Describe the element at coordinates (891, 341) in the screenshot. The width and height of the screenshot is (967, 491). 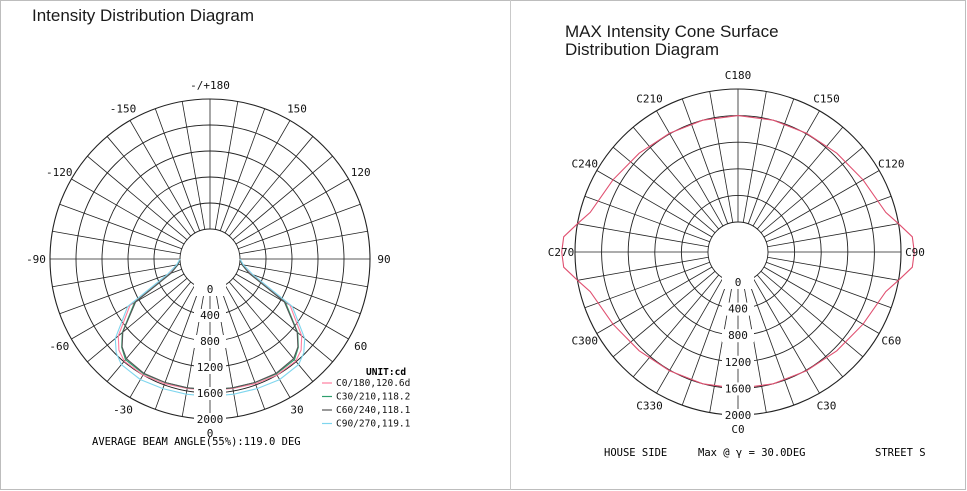
I see `right-angle-label: C60` at that location.